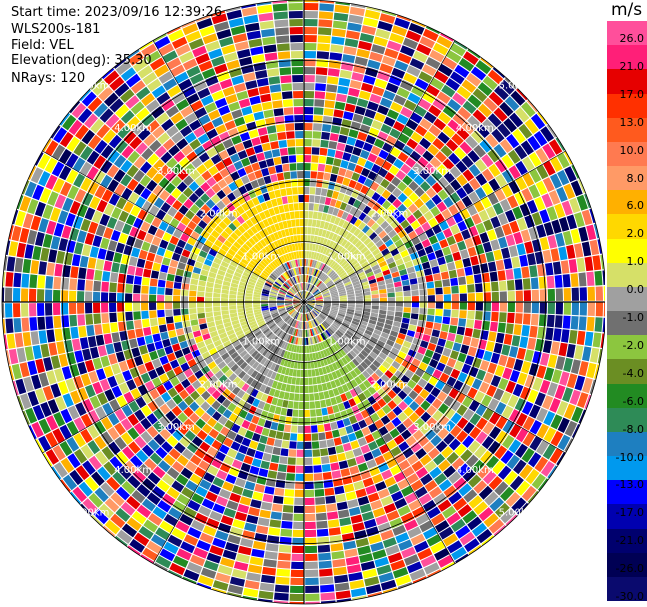  What do you see at coordinates (627, 492) in the screenshot?
I see `colorbar-swatch` at bounding box center [627, 492].